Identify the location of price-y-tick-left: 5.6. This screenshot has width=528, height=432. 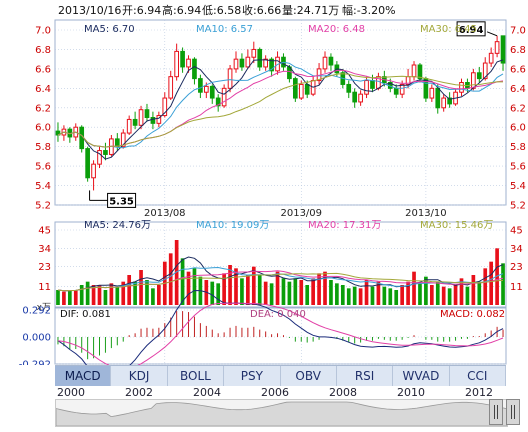
(43, 167).